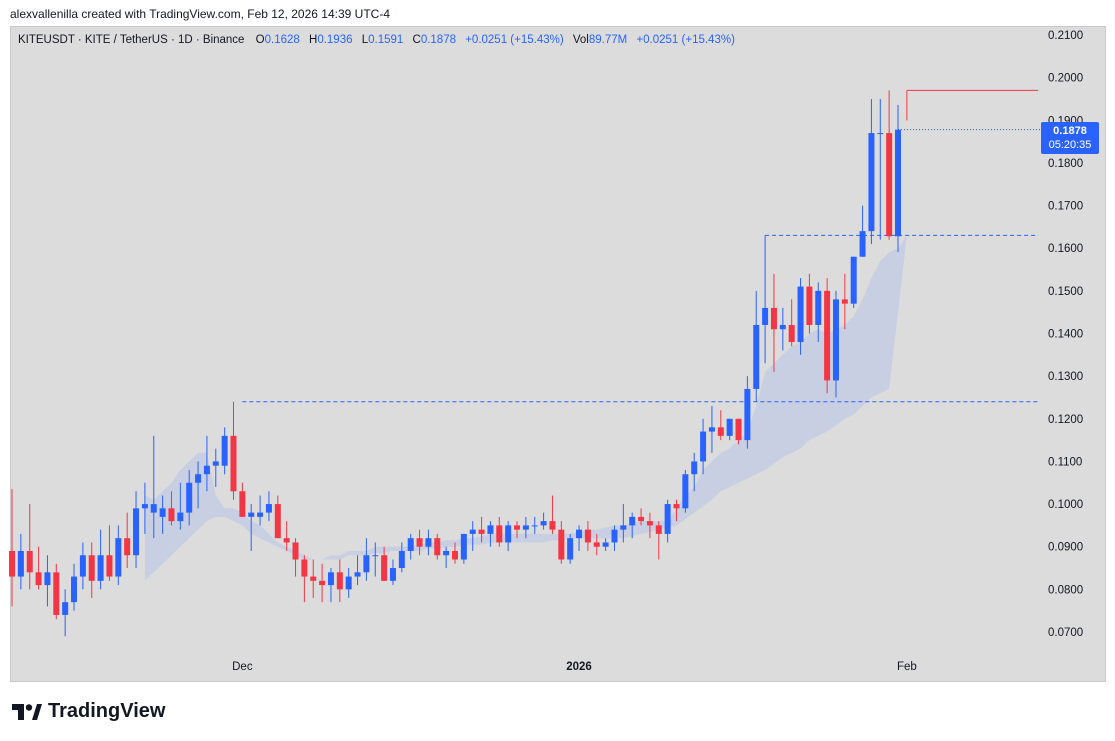  I want to click on y-tick-label-12: 0.0900, so click(1065, 548).